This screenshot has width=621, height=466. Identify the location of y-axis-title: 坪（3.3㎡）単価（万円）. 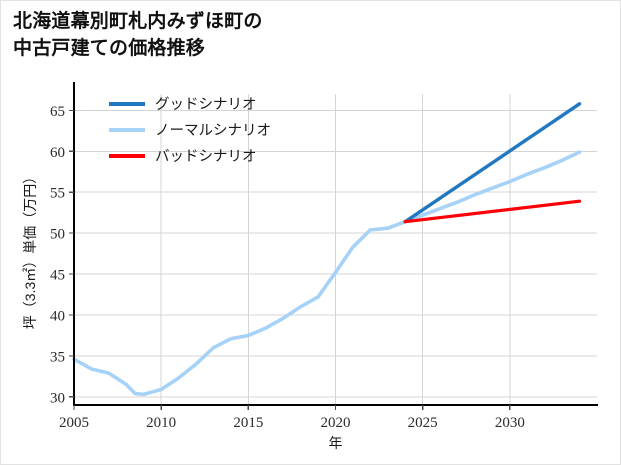
(30, 249).